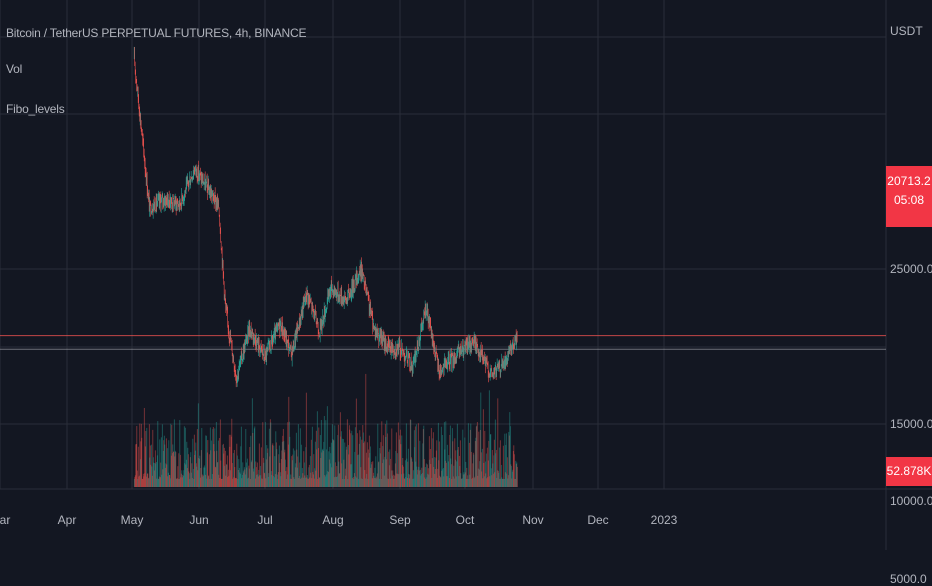  I want to click on legend-indicator-vol: Vol, so click(14, 69).